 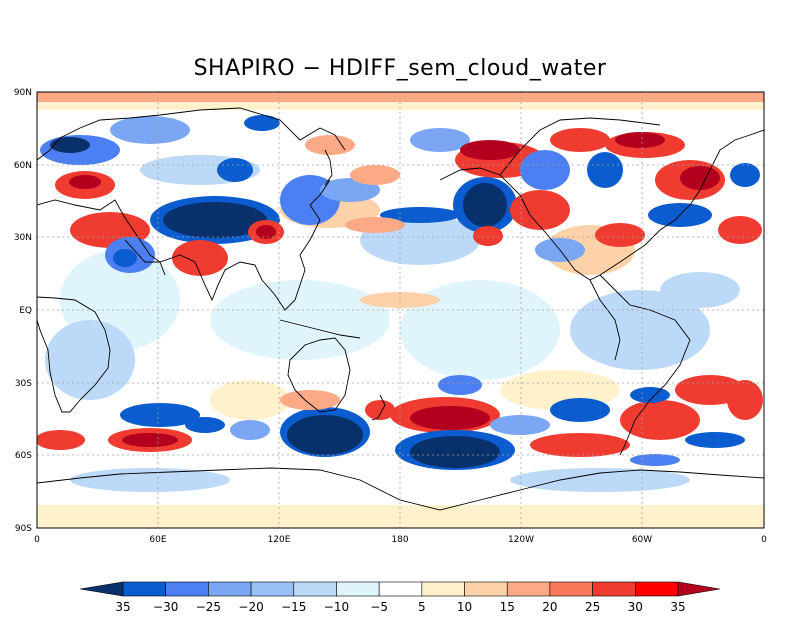 What do you see at coordinates (23, 529) in the screenshot?
I see `y-tick-label: 90S` at bounding box center [23, 529].